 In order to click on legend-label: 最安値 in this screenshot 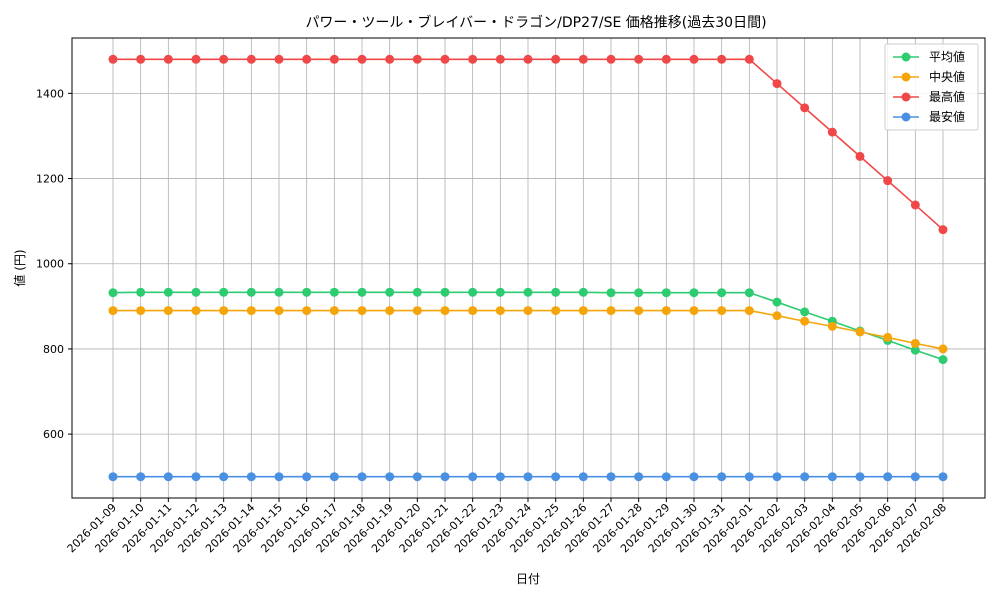, I will do `click(947, 116)`.